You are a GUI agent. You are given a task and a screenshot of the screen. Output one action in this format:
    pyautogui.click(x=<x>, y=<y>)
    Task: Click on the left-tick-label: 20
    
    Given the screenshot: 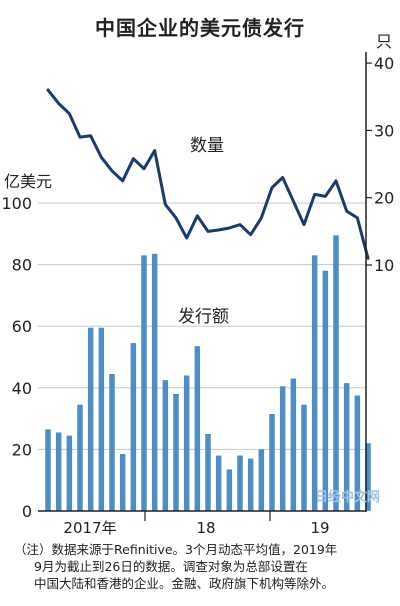 What is the action you would take?
    pyautogui.click(x=22, y=449)
    